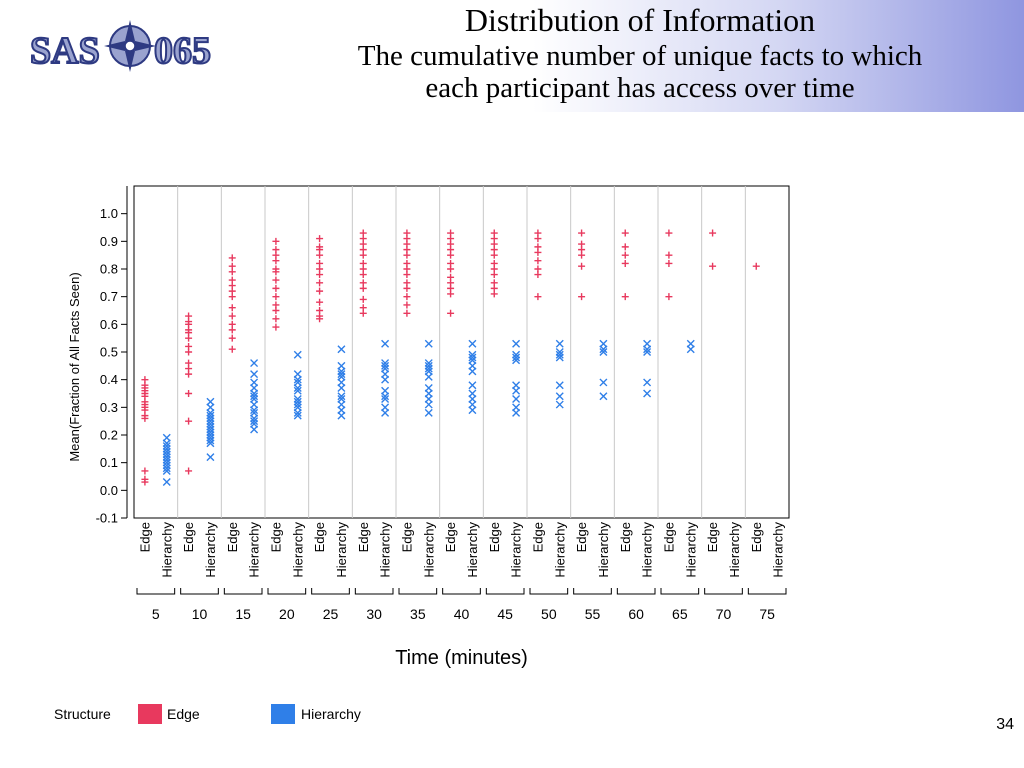 The image size is (1024, 768). Describe the element at coordinates (636, 614) in the screenshot. I see `x-group-label: 60` at that location.